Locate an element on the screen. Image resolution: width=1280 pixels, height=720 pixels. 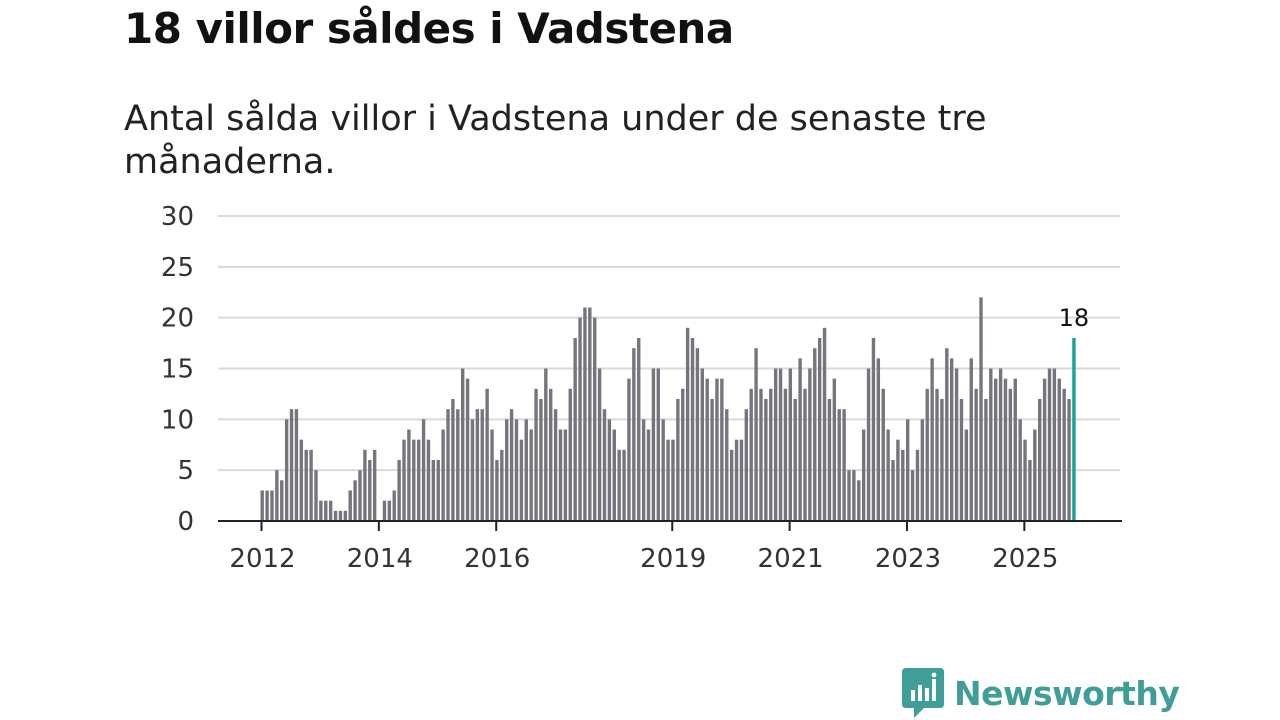
brand-logo: Newsworthy is located at coordinates (1041, 693).